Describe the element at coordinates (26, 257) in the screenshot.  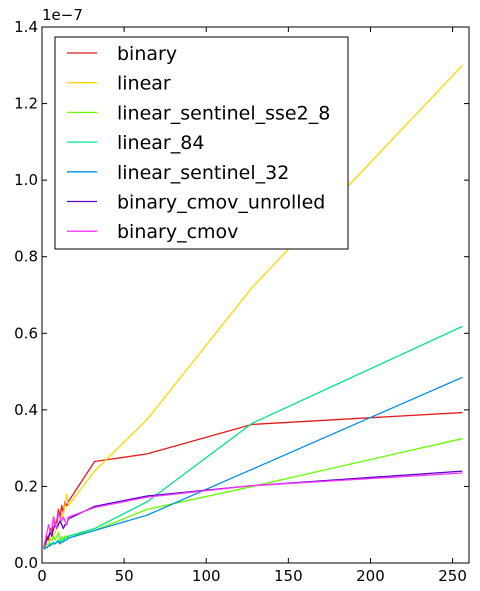
I see `y-tick-label: 0.8` at that location.